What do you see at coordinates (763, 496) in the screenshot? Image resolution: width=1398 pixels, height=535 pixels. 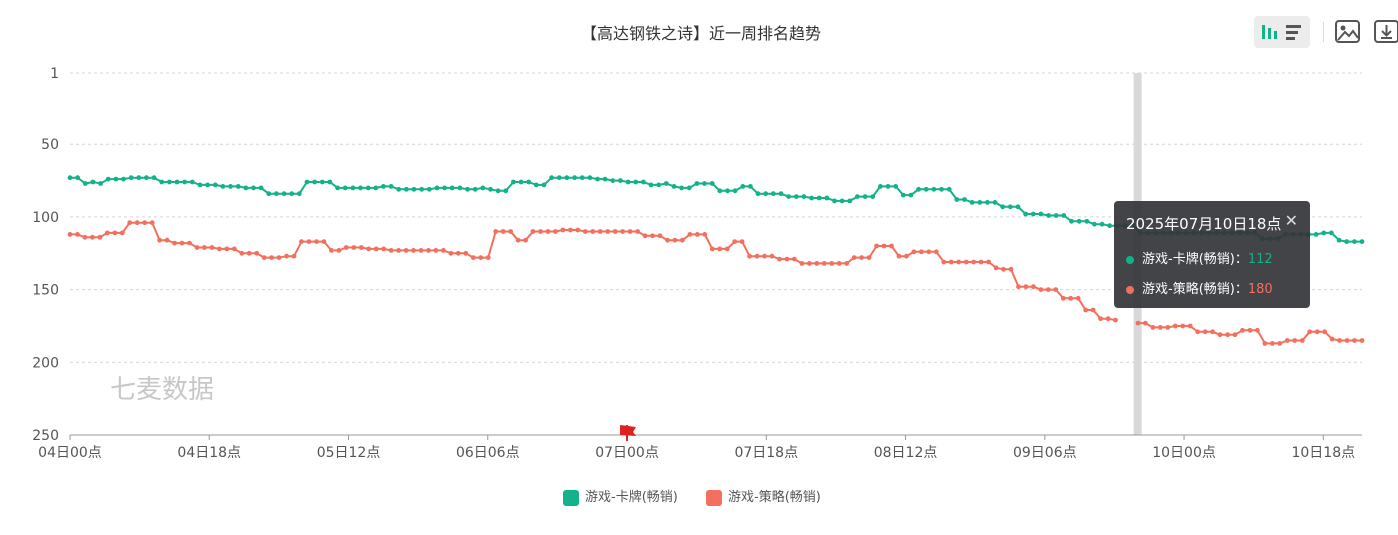 I see `legend-item-strategy: 游戏-策略(畅销)` at bounding box center [763, 496].